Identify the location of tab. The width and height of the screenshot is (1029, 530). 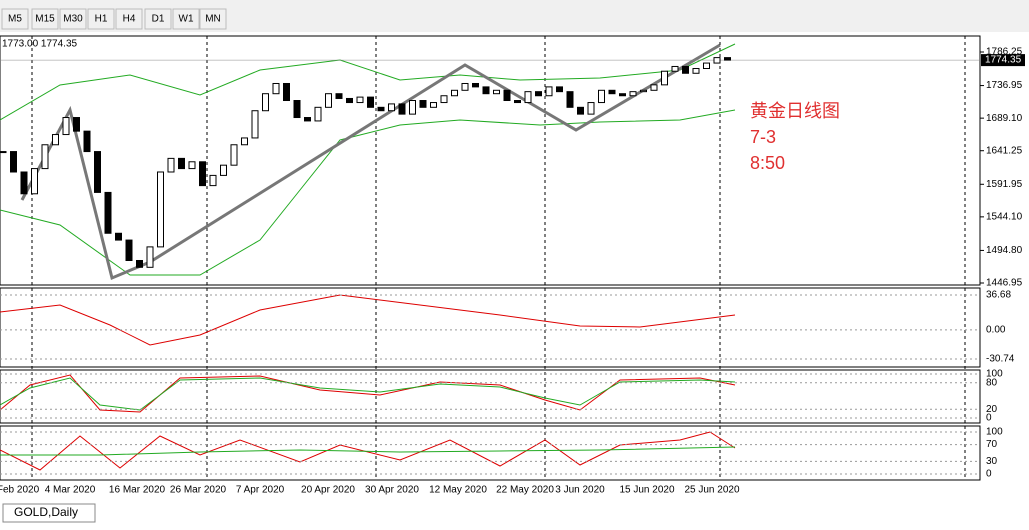
(49, 513).